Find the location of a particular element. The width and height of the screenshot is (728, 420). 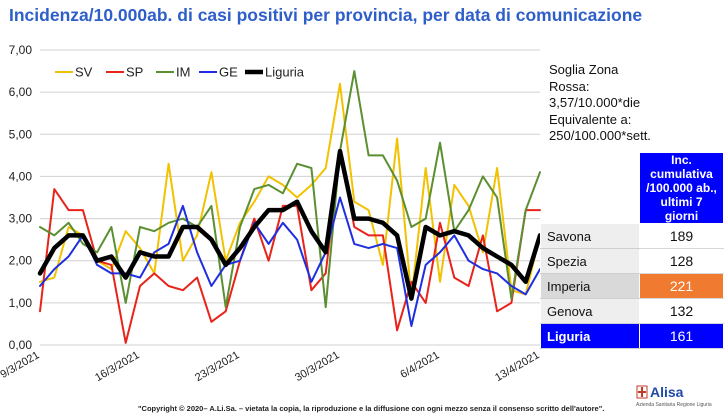

table-row: Spezia 128 is located at coordinates (632, 261).